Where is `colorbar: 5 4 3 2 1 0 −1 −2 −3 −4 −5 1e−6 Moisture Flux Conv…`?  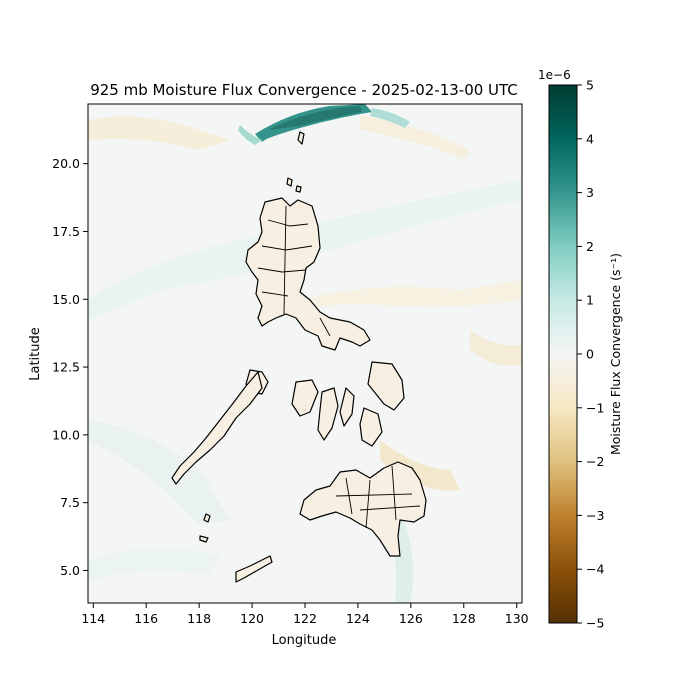
colorbar: 5 4 3 2 1 0 −1 −2 −3 −4 −5 1e−6 Moisture Flux Conv… is located at coordinates (580, 349).